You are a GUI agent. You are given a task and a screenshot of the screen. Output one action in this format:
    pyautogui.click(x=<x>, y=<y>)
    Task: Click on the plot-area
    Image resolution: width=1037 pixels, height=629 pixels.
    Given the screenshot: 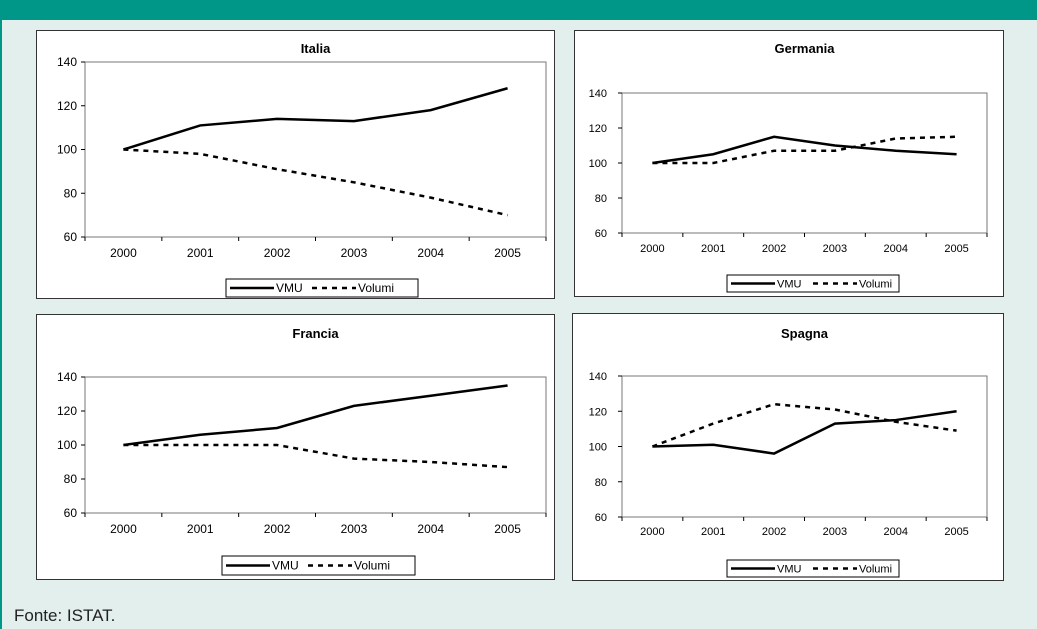 What is the action you would take?
    pyautogui.click(x=315, y=149)
    